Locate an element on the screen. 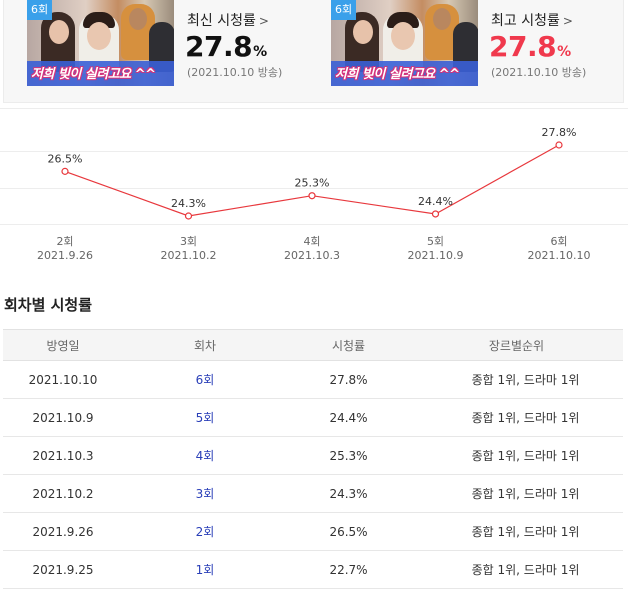 Image resolution: width=628 pixels, height=596 pixels. data-label: 25.3% is located at coordinates (312, 183).